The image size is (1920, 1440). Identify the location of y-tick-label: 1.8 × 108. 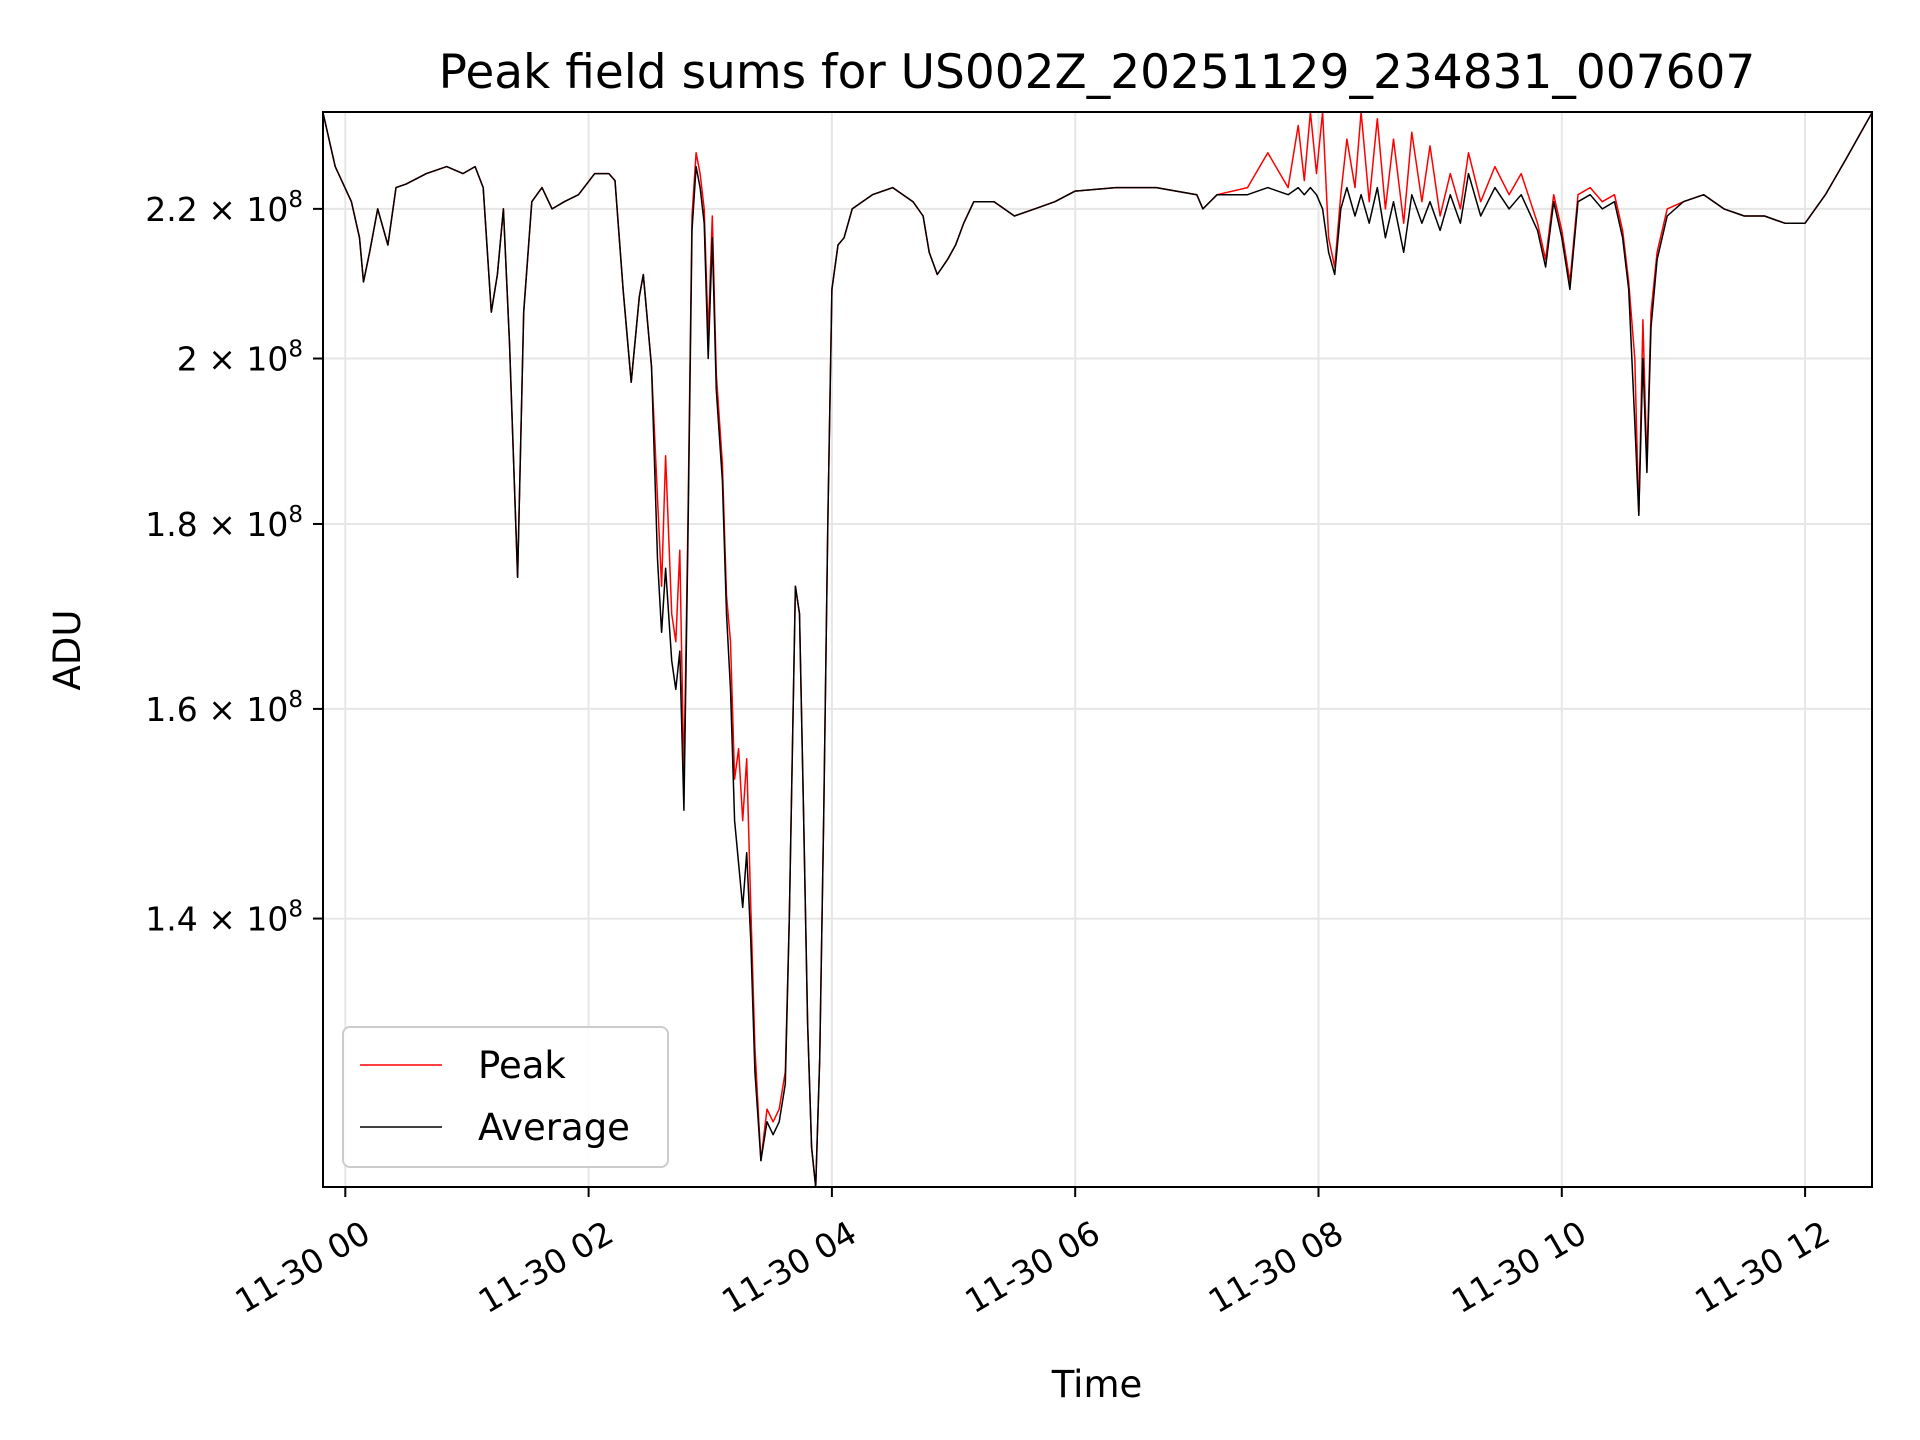
(224, 523).